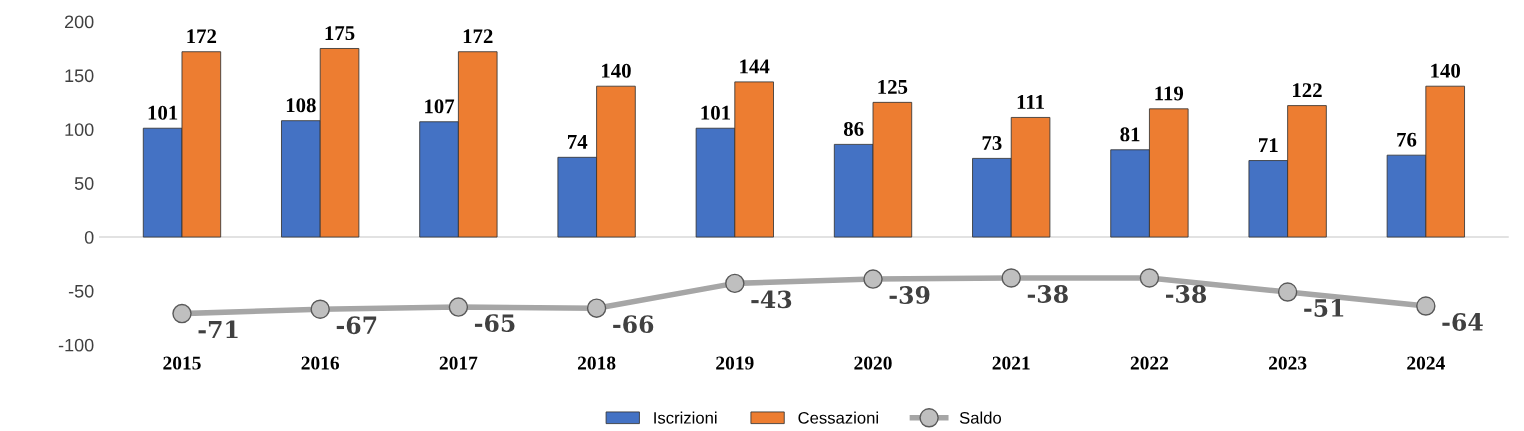 The image size is (1524, 431). Describe the element at coordinates (1462, 322) in the screenshot. I see `data-label: -64` at that location.